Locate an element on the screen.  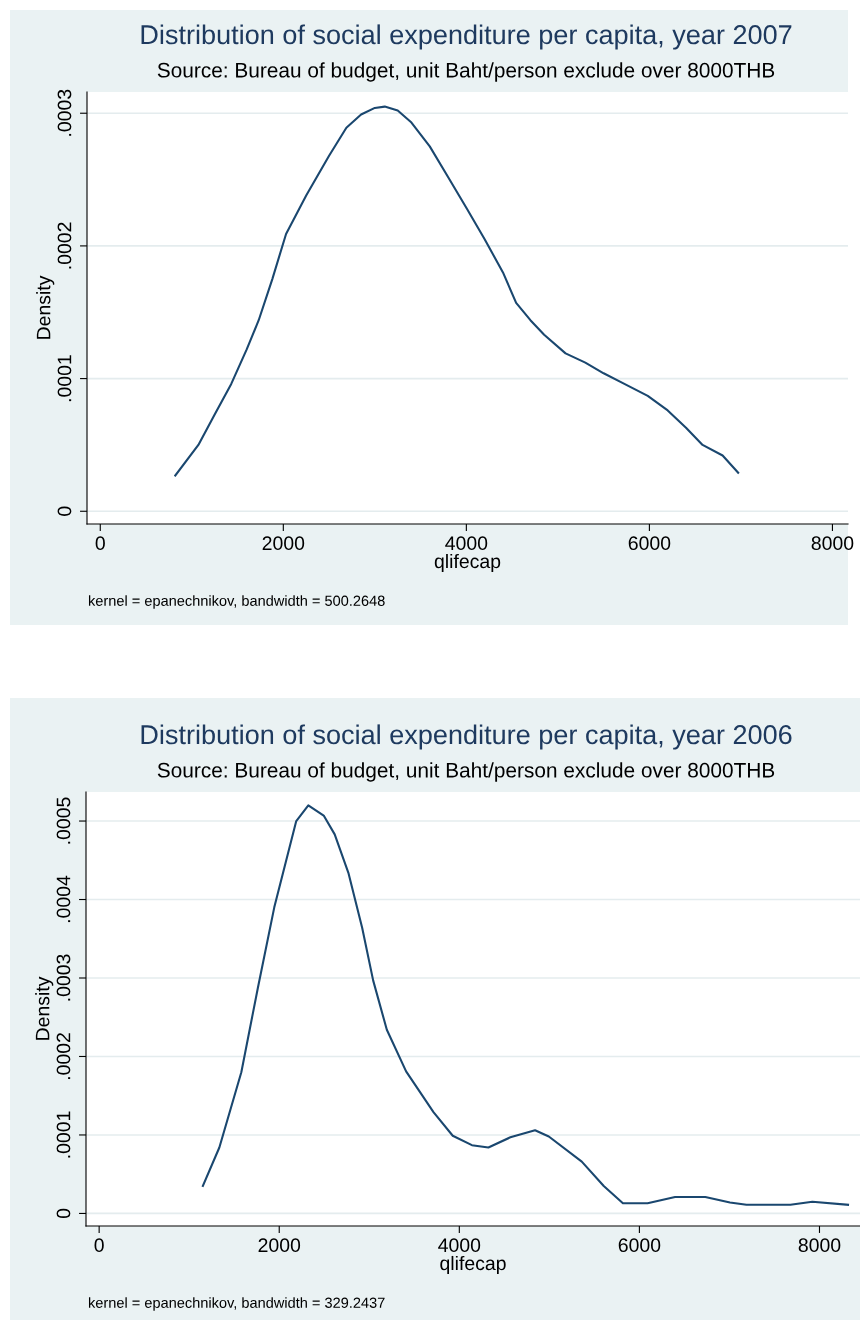
text: kernel = epanechnikov, bandwidth = 329.2437 is located at coordinates (236, 1304).